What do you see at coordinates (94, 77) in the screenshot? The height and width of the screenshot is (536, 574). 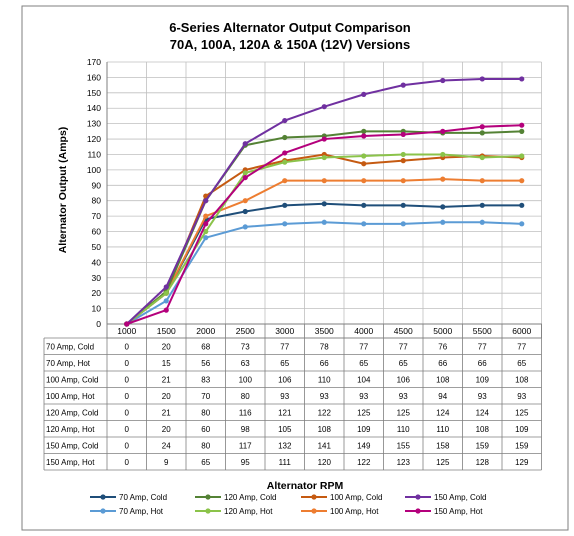 I see `y-tick-label: 160` at bounding box center [94, 77].